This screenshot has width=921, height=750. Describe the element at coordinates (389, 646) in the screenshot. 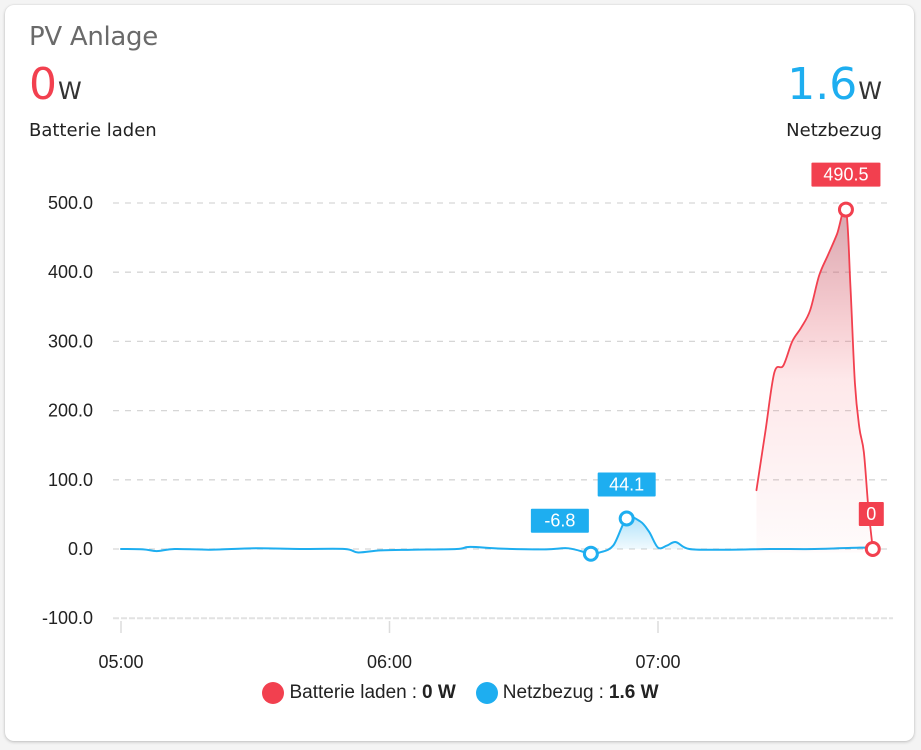

I see `x-axis: 05:00 06:00 07:00` at that location.